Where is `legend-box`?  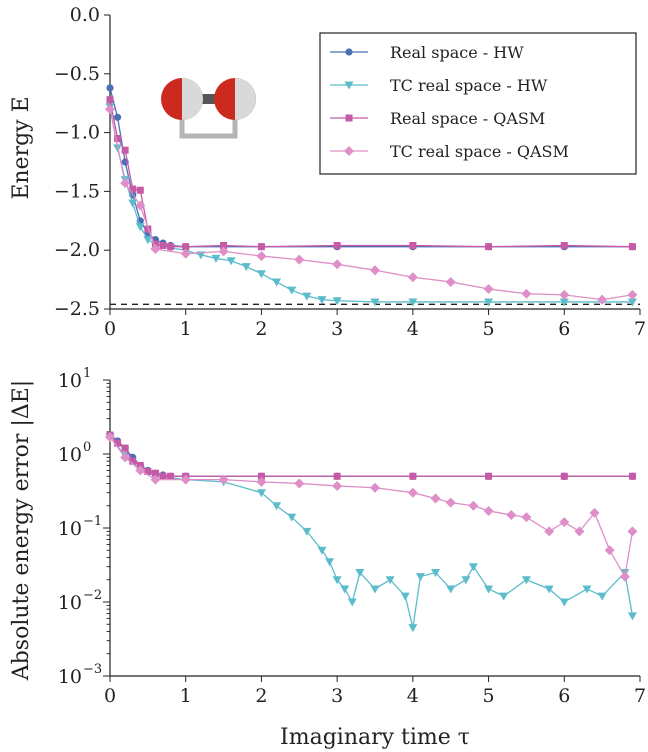
legend-box is located at coordinates (478, 103).